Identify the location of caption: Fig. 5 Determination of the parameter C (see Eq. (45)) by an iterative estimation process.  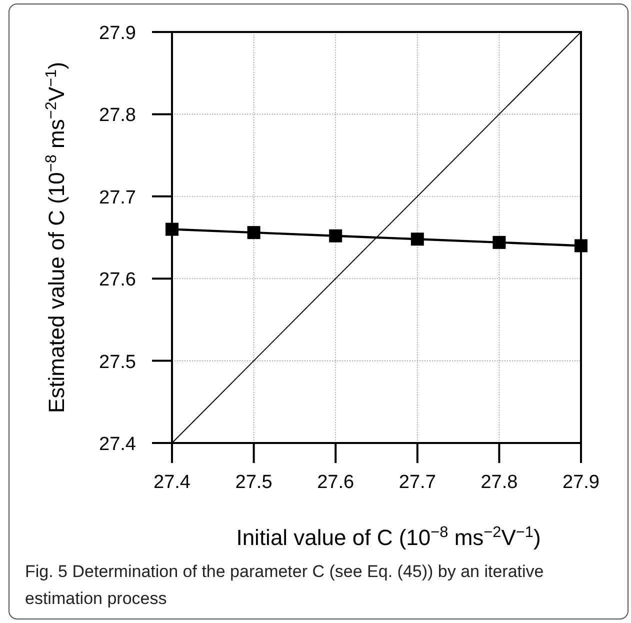
(284, 585).